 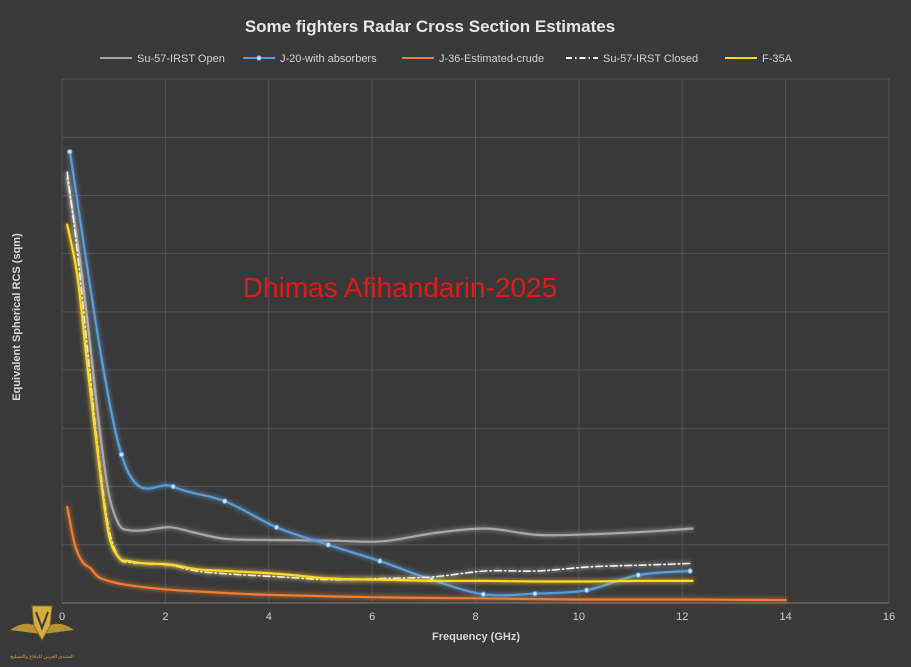 What do you see at coordinates (372, 617) in the screenshot?
I see `x-tick-label: 6` at bounding box center [372, 617].